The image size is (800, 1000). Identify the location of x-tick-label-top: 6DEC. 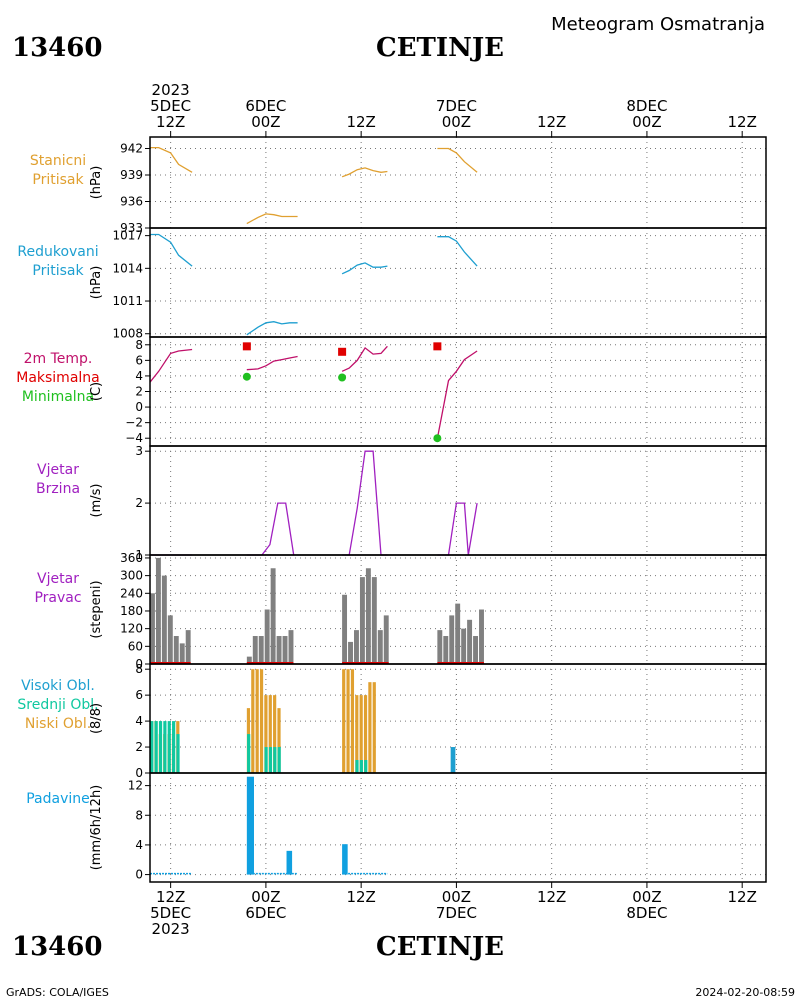
(265, 106).